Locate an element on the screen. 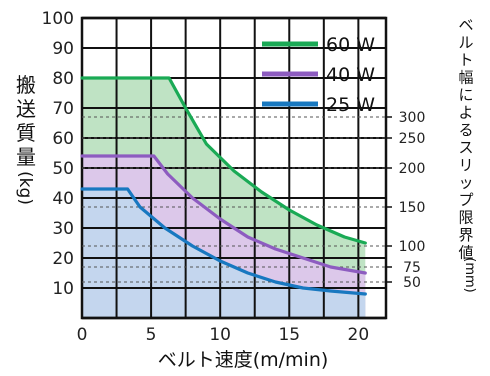  right-tick-label: 150 is located at coordinates (412, 208).